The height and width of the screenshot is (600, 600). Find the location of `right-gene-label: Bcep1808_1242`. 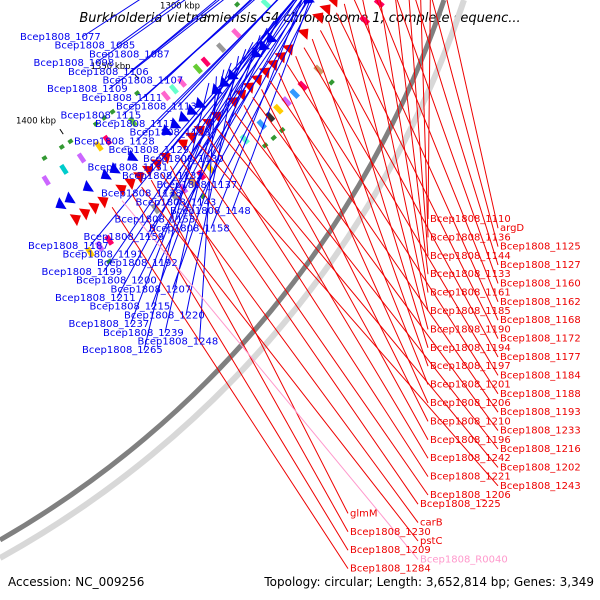

right-gene-label: Bcep1808_1242 is located at coordinates (470, 458).